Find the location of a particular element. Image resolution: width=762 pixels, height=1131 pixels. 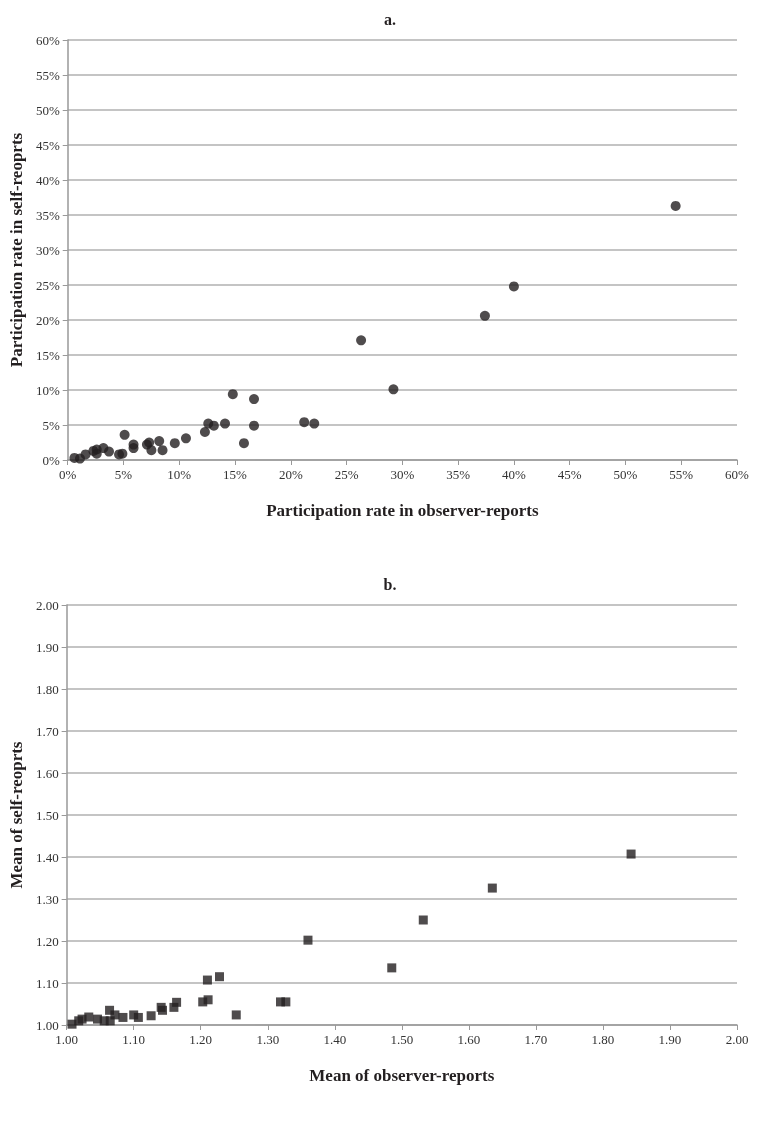

y-tick-label: 1.40 is located at coordinates (47, 857).